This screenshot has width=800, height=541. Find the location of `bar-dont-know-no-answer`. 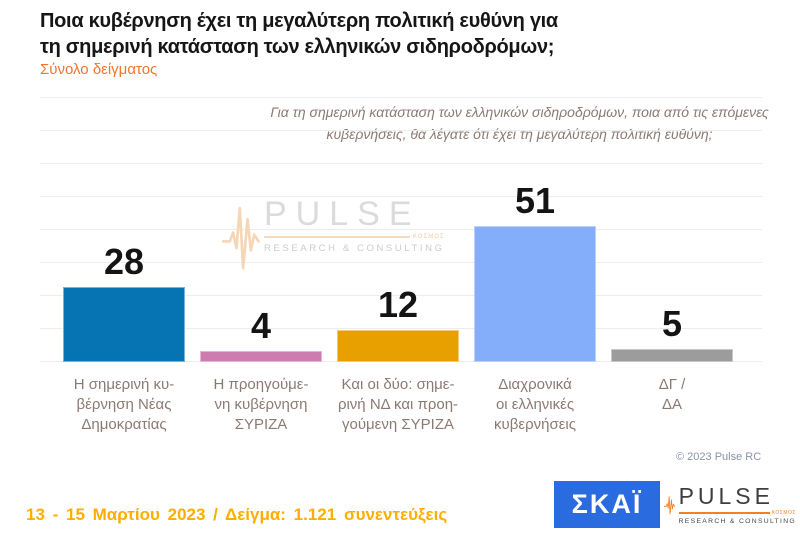

bar-dont-know-no-answer is located at coordinates (672, 355).